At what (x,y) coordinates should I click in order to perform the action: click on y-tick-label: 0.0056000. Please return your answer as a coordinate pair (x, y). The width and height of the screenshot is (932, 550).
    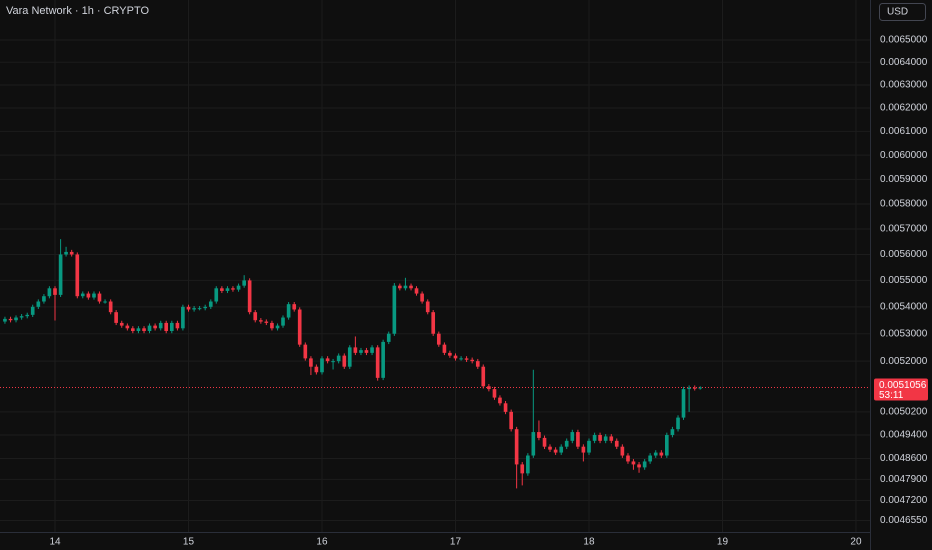
    Looking at the image, I should click on (904, 254).